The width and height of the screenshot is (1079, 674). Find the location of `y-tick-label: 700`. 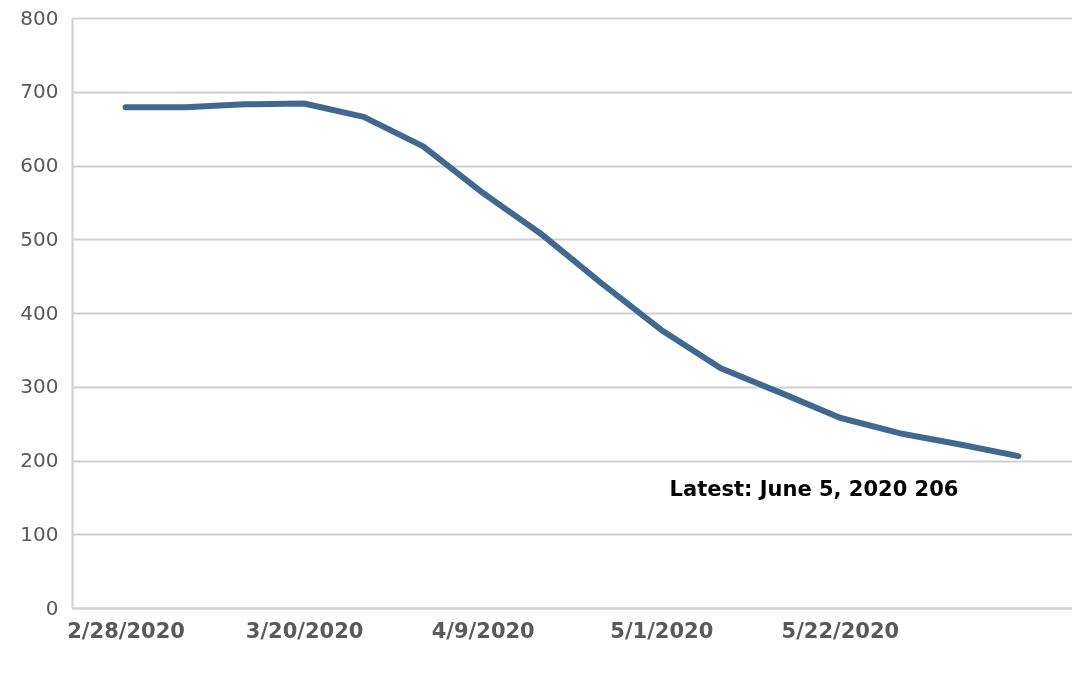

y-tick-label: 700 is located at coordinates (39, 91).